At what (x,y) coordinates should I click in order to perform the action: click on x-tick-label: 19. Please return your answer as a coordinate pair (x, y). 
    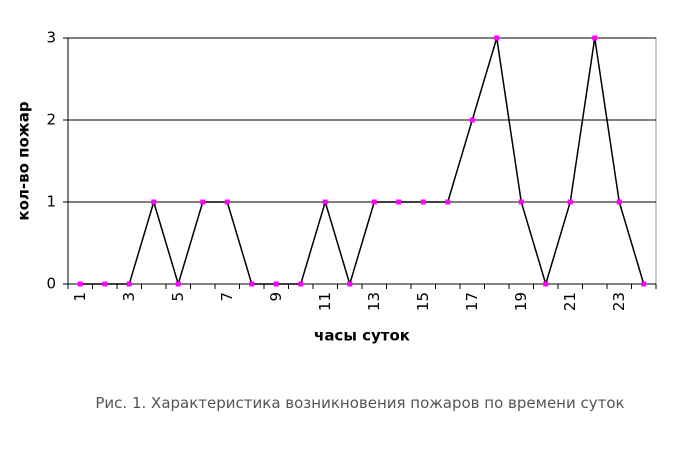
    Looking at the image, I should click on (521, 301).